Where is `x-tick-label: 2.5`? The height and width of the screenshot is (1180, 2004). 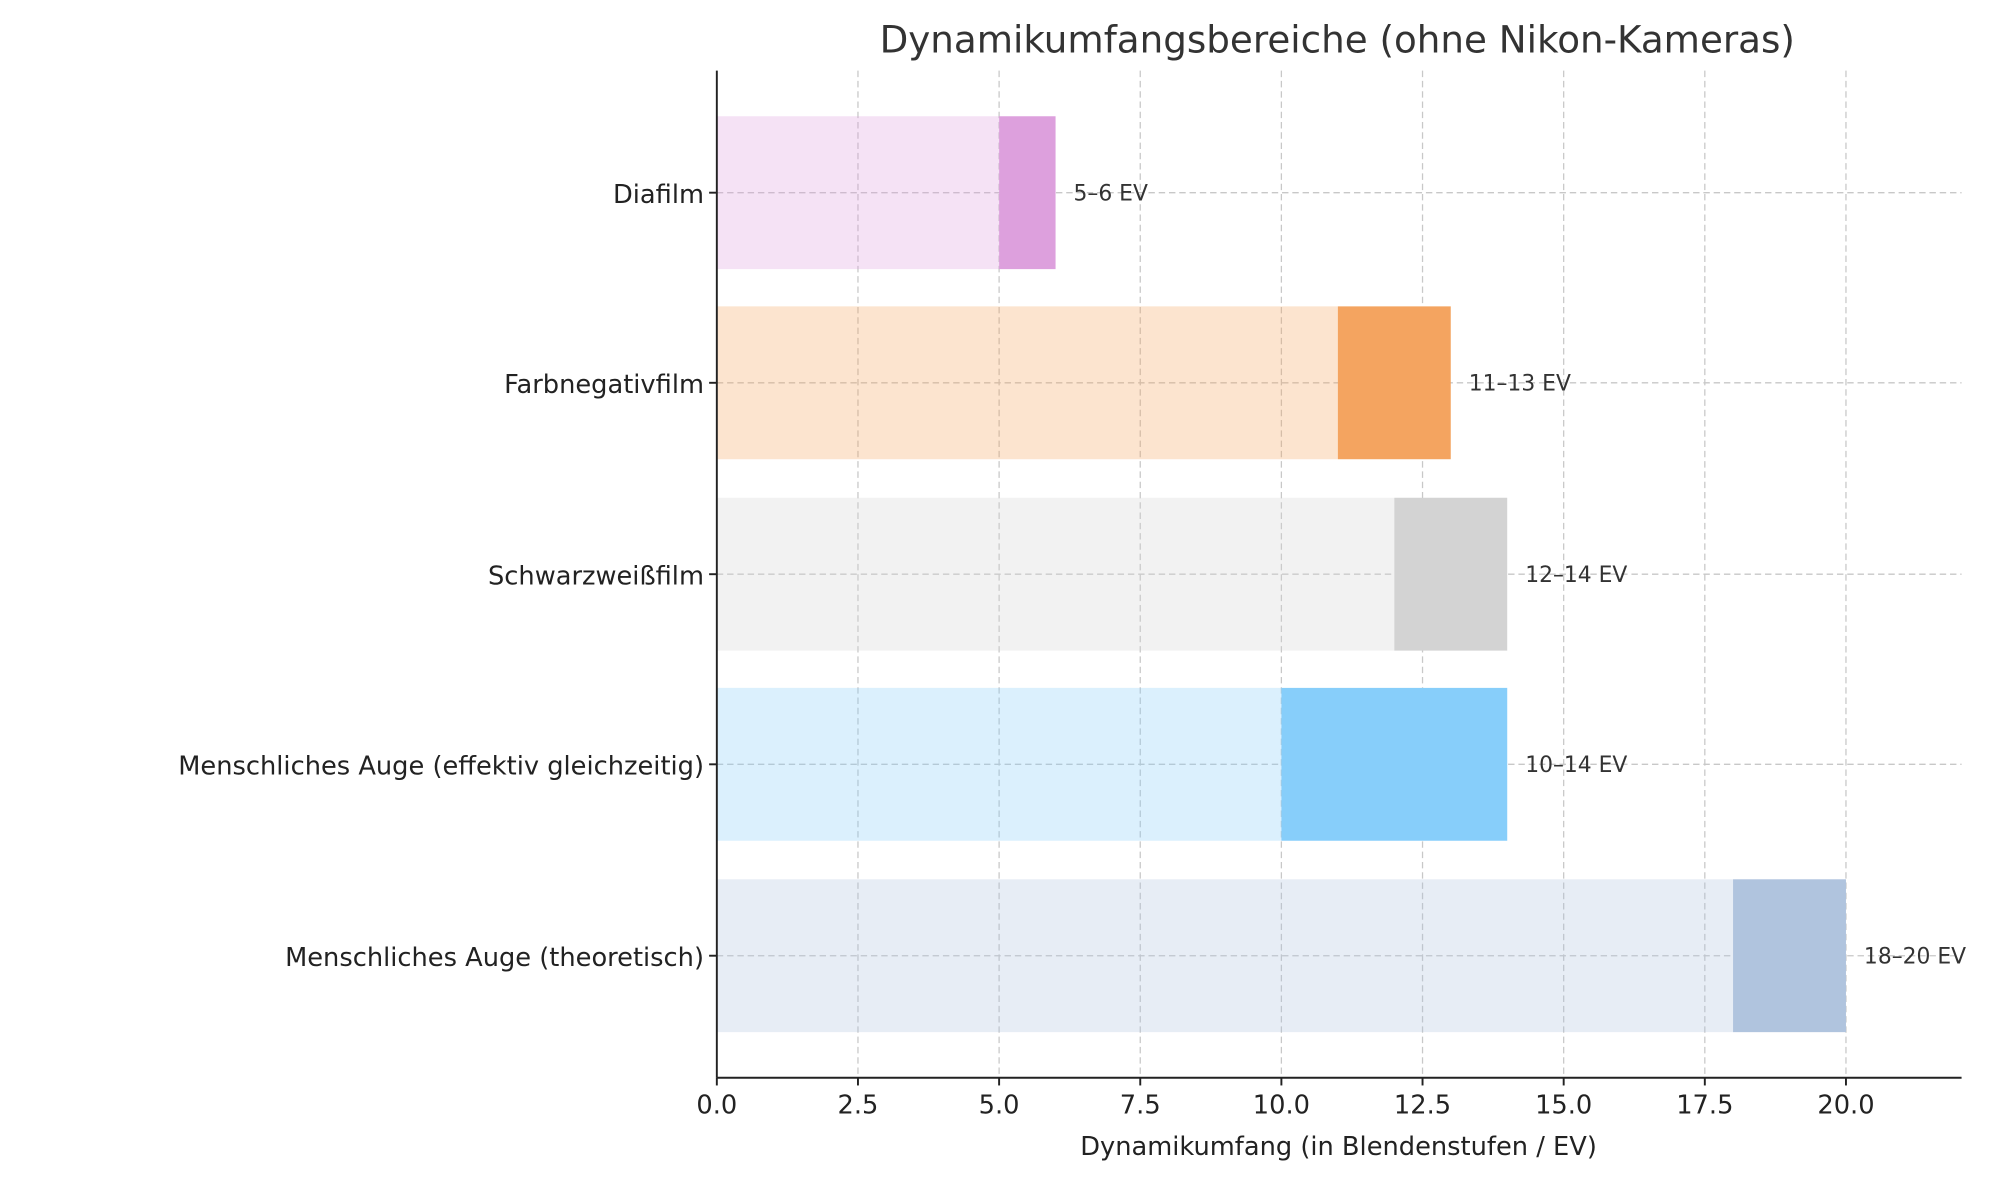
x-tick-label: 2.5 is located at coordinates (858, 1106).